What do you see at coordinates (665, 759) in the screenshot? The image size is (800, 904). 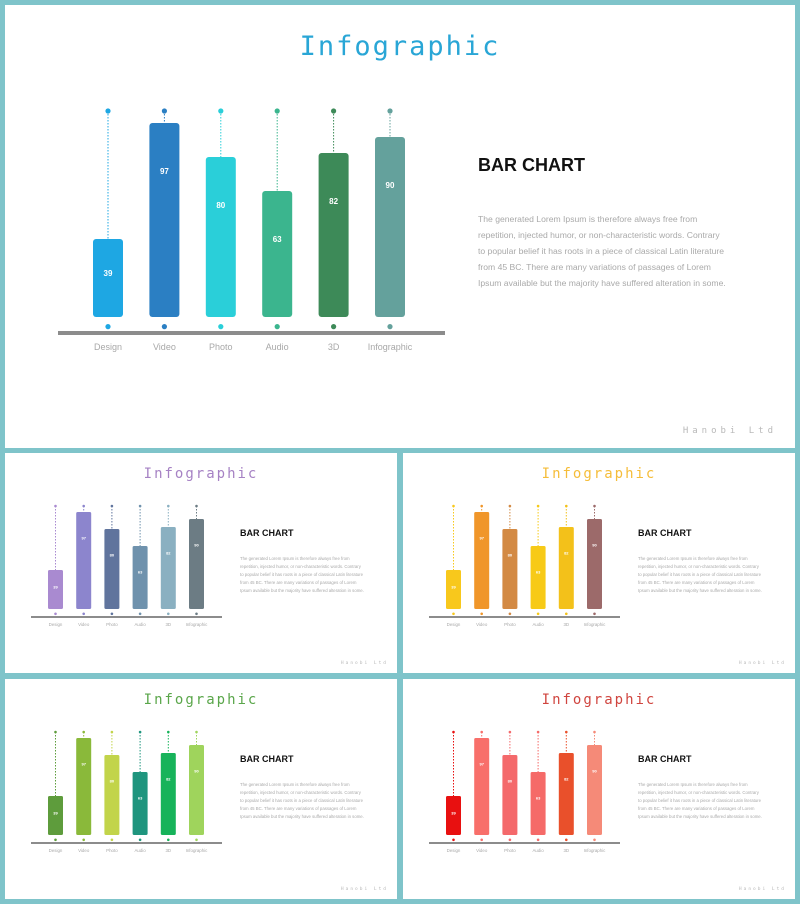 I see `chart-heading: BAR CHART` at bounding box center [665, 759].